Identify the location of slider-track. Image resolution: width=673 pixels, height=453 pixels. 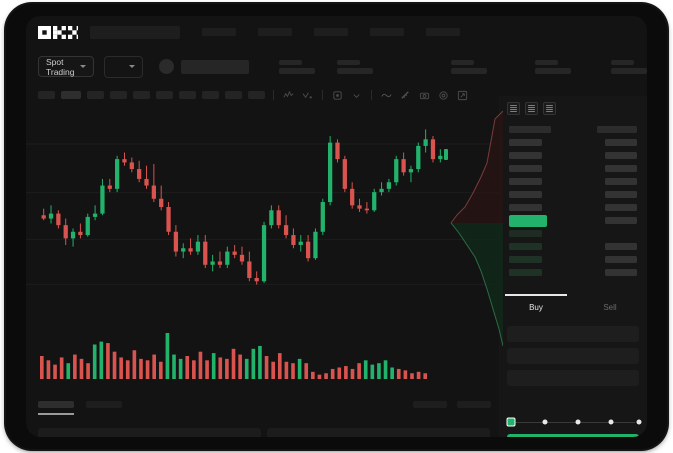
(573, 422).